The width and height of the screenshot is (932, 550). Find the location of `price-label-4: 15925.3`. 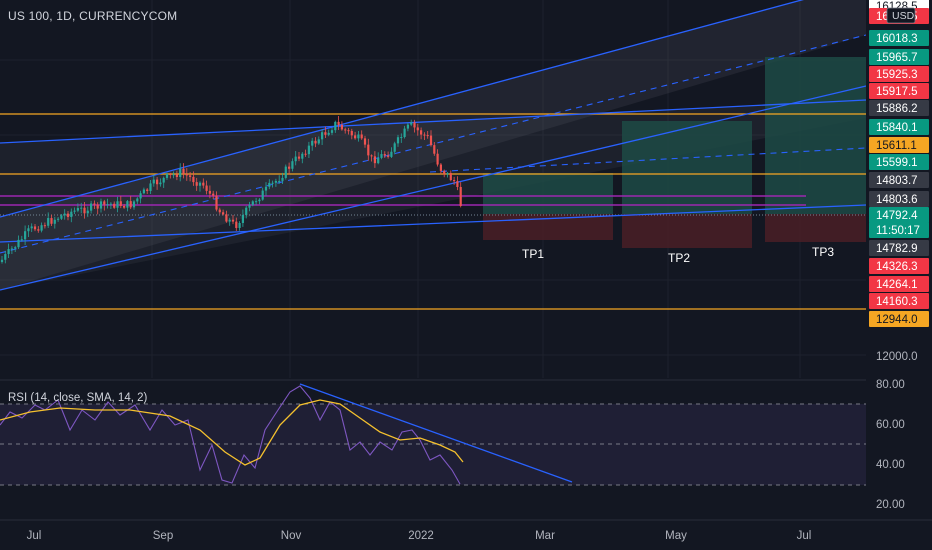

price-label-4: 15925.3 is located at coordinates (897, 75).